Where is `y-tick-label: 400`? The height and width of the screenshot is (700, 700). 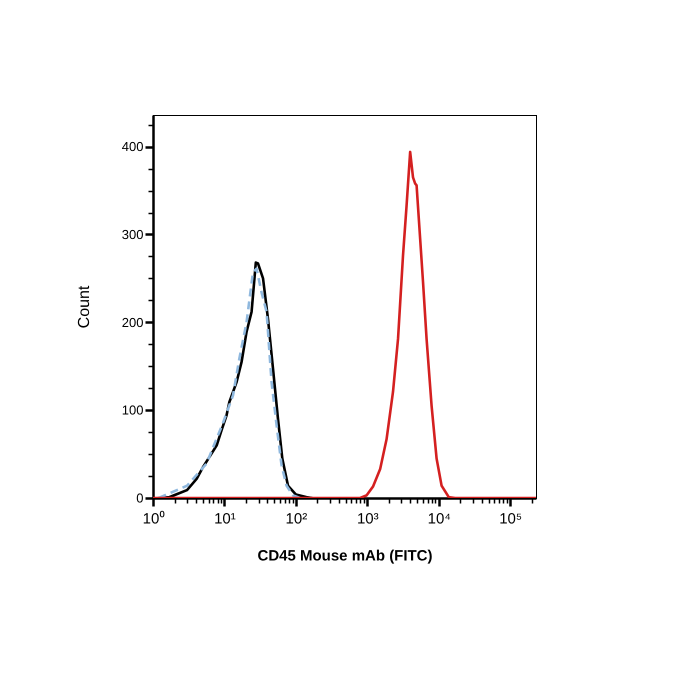
y-tick-label: 400 is located at coordinates (133, 146).